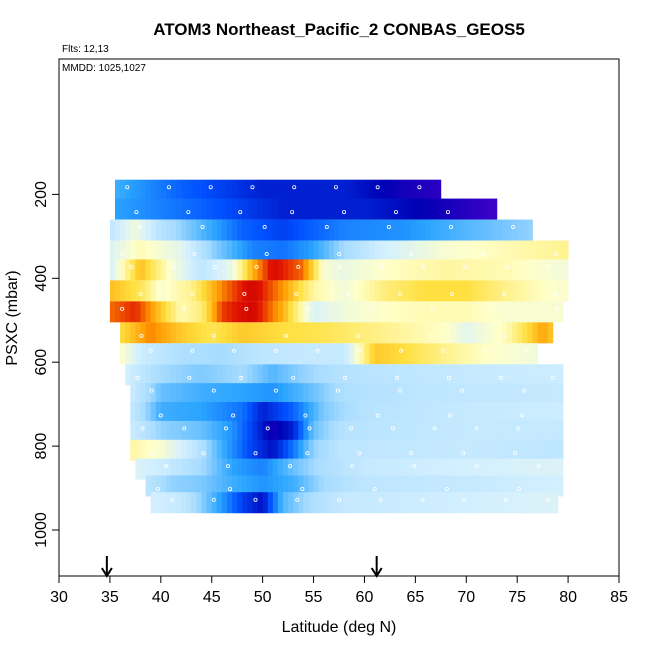 This screenshot has width=650, height=650. Describe the element at coordinates (517, 597) in the screenshot. I see `x-tick-label: 75` at that location.